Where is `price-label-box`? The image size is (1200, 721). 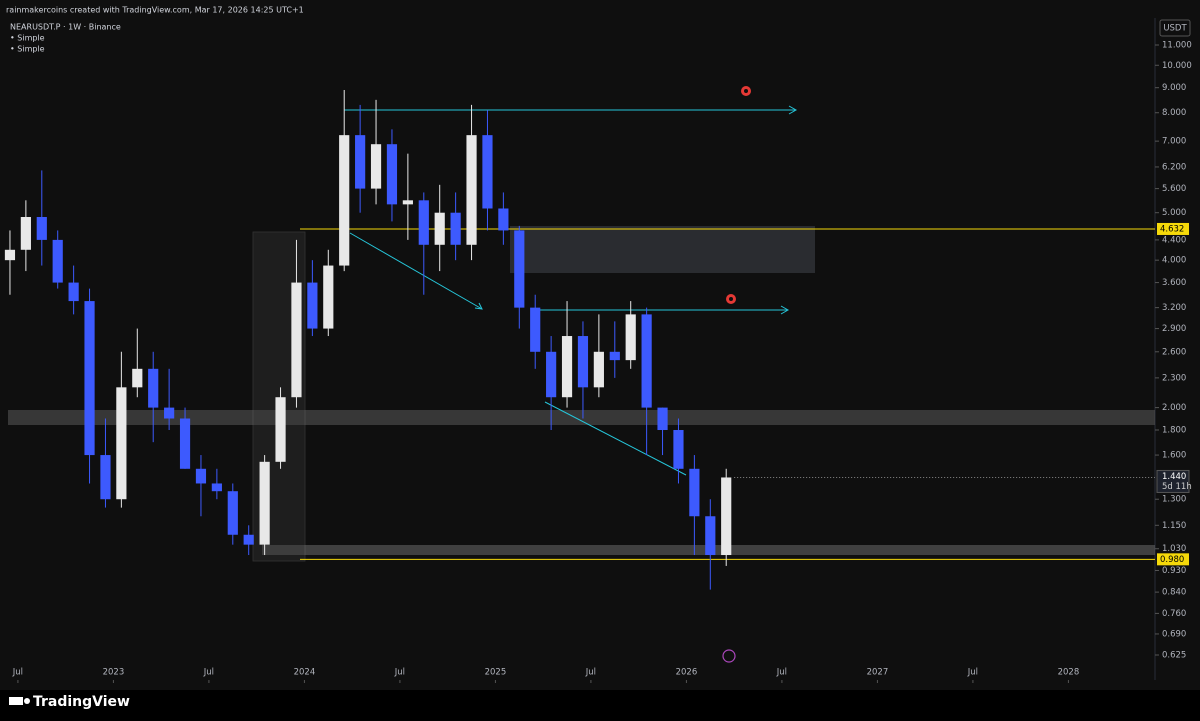 price-label-box is located at coordinates (1173, 228).